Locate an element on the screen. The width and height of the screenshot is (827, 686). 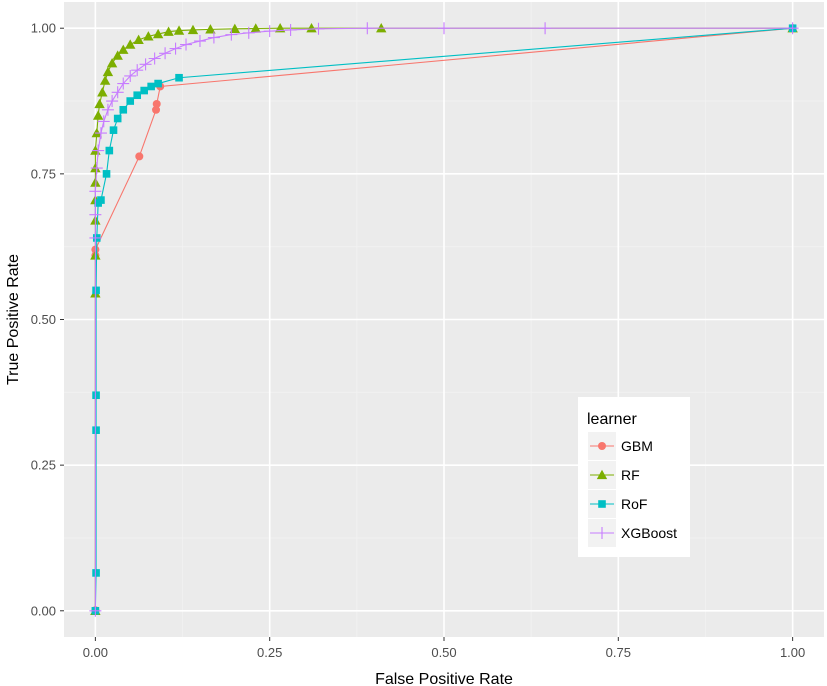
legend-label-gbm: GBM is located at coordinates (637, 446).